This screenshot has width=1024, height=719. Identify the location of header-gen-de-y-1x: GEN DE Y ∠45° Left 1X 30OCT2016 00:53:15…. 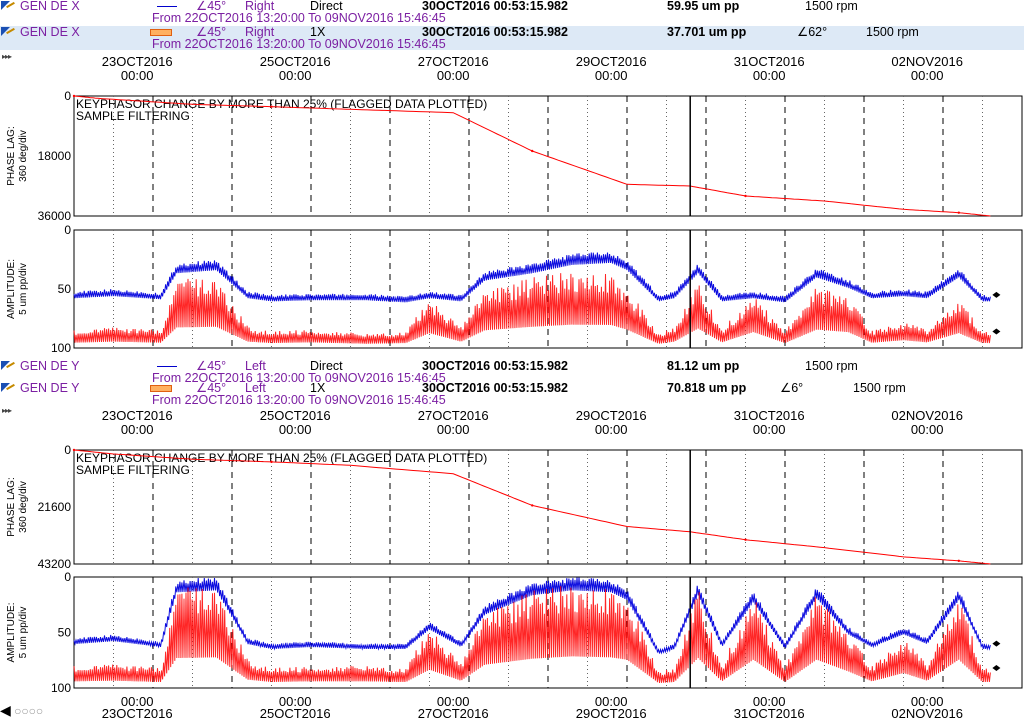
(512, 394).